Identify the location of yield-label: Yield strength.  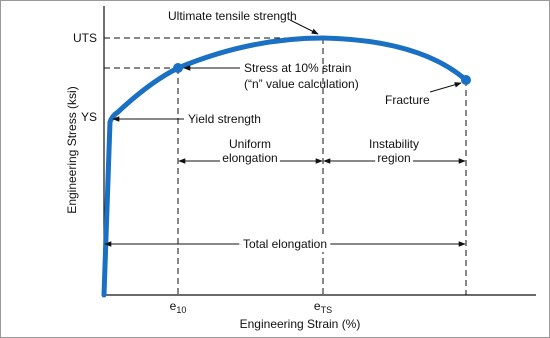
(224, 119).